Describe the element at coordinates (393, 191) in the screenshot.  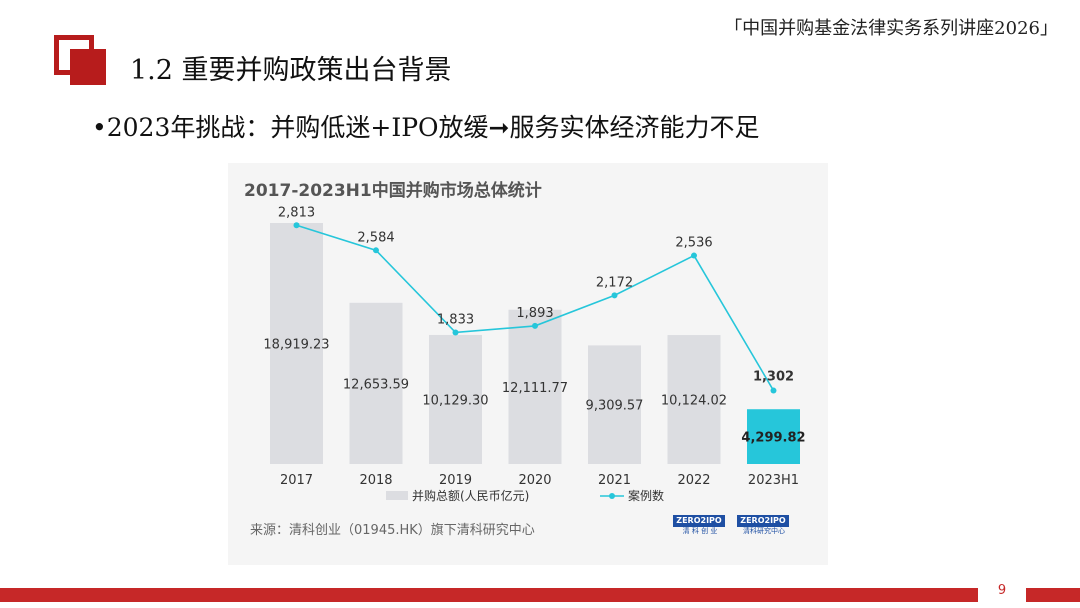
I see `chart-title: 2017-2023H1中国并购市场总体统计` at that location.